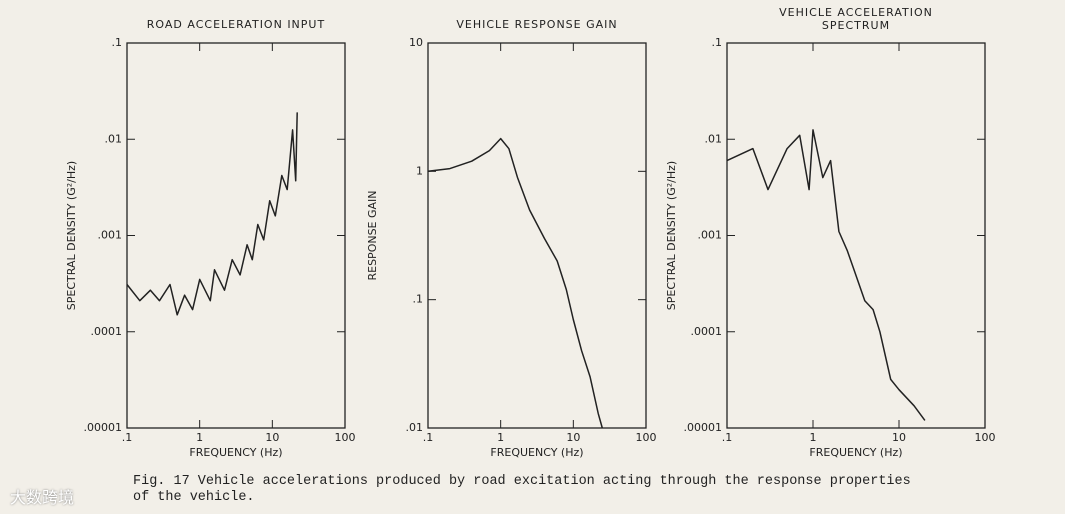  I want to click on y-axis-label: RESPONSE GAIN, so click(372, 235).